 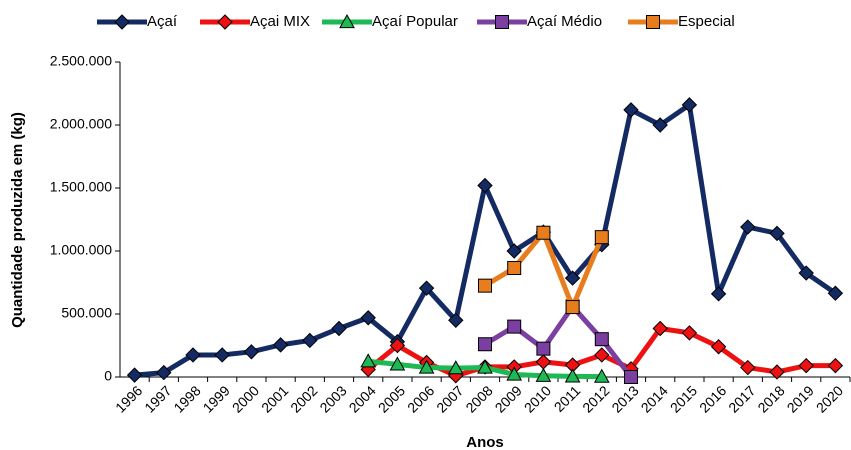 What do you see at coordinates (564, 21) in the screenshot?
I see `legend-label: Açaí Médio` at bounding box center [564, 21].